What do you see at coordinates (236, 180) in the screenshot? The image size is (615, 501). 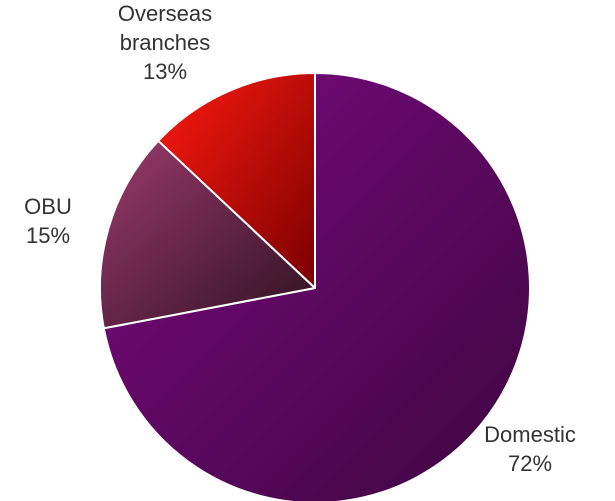 I see `pie-slice-overseas-branches` at bounding box center [236, 180].